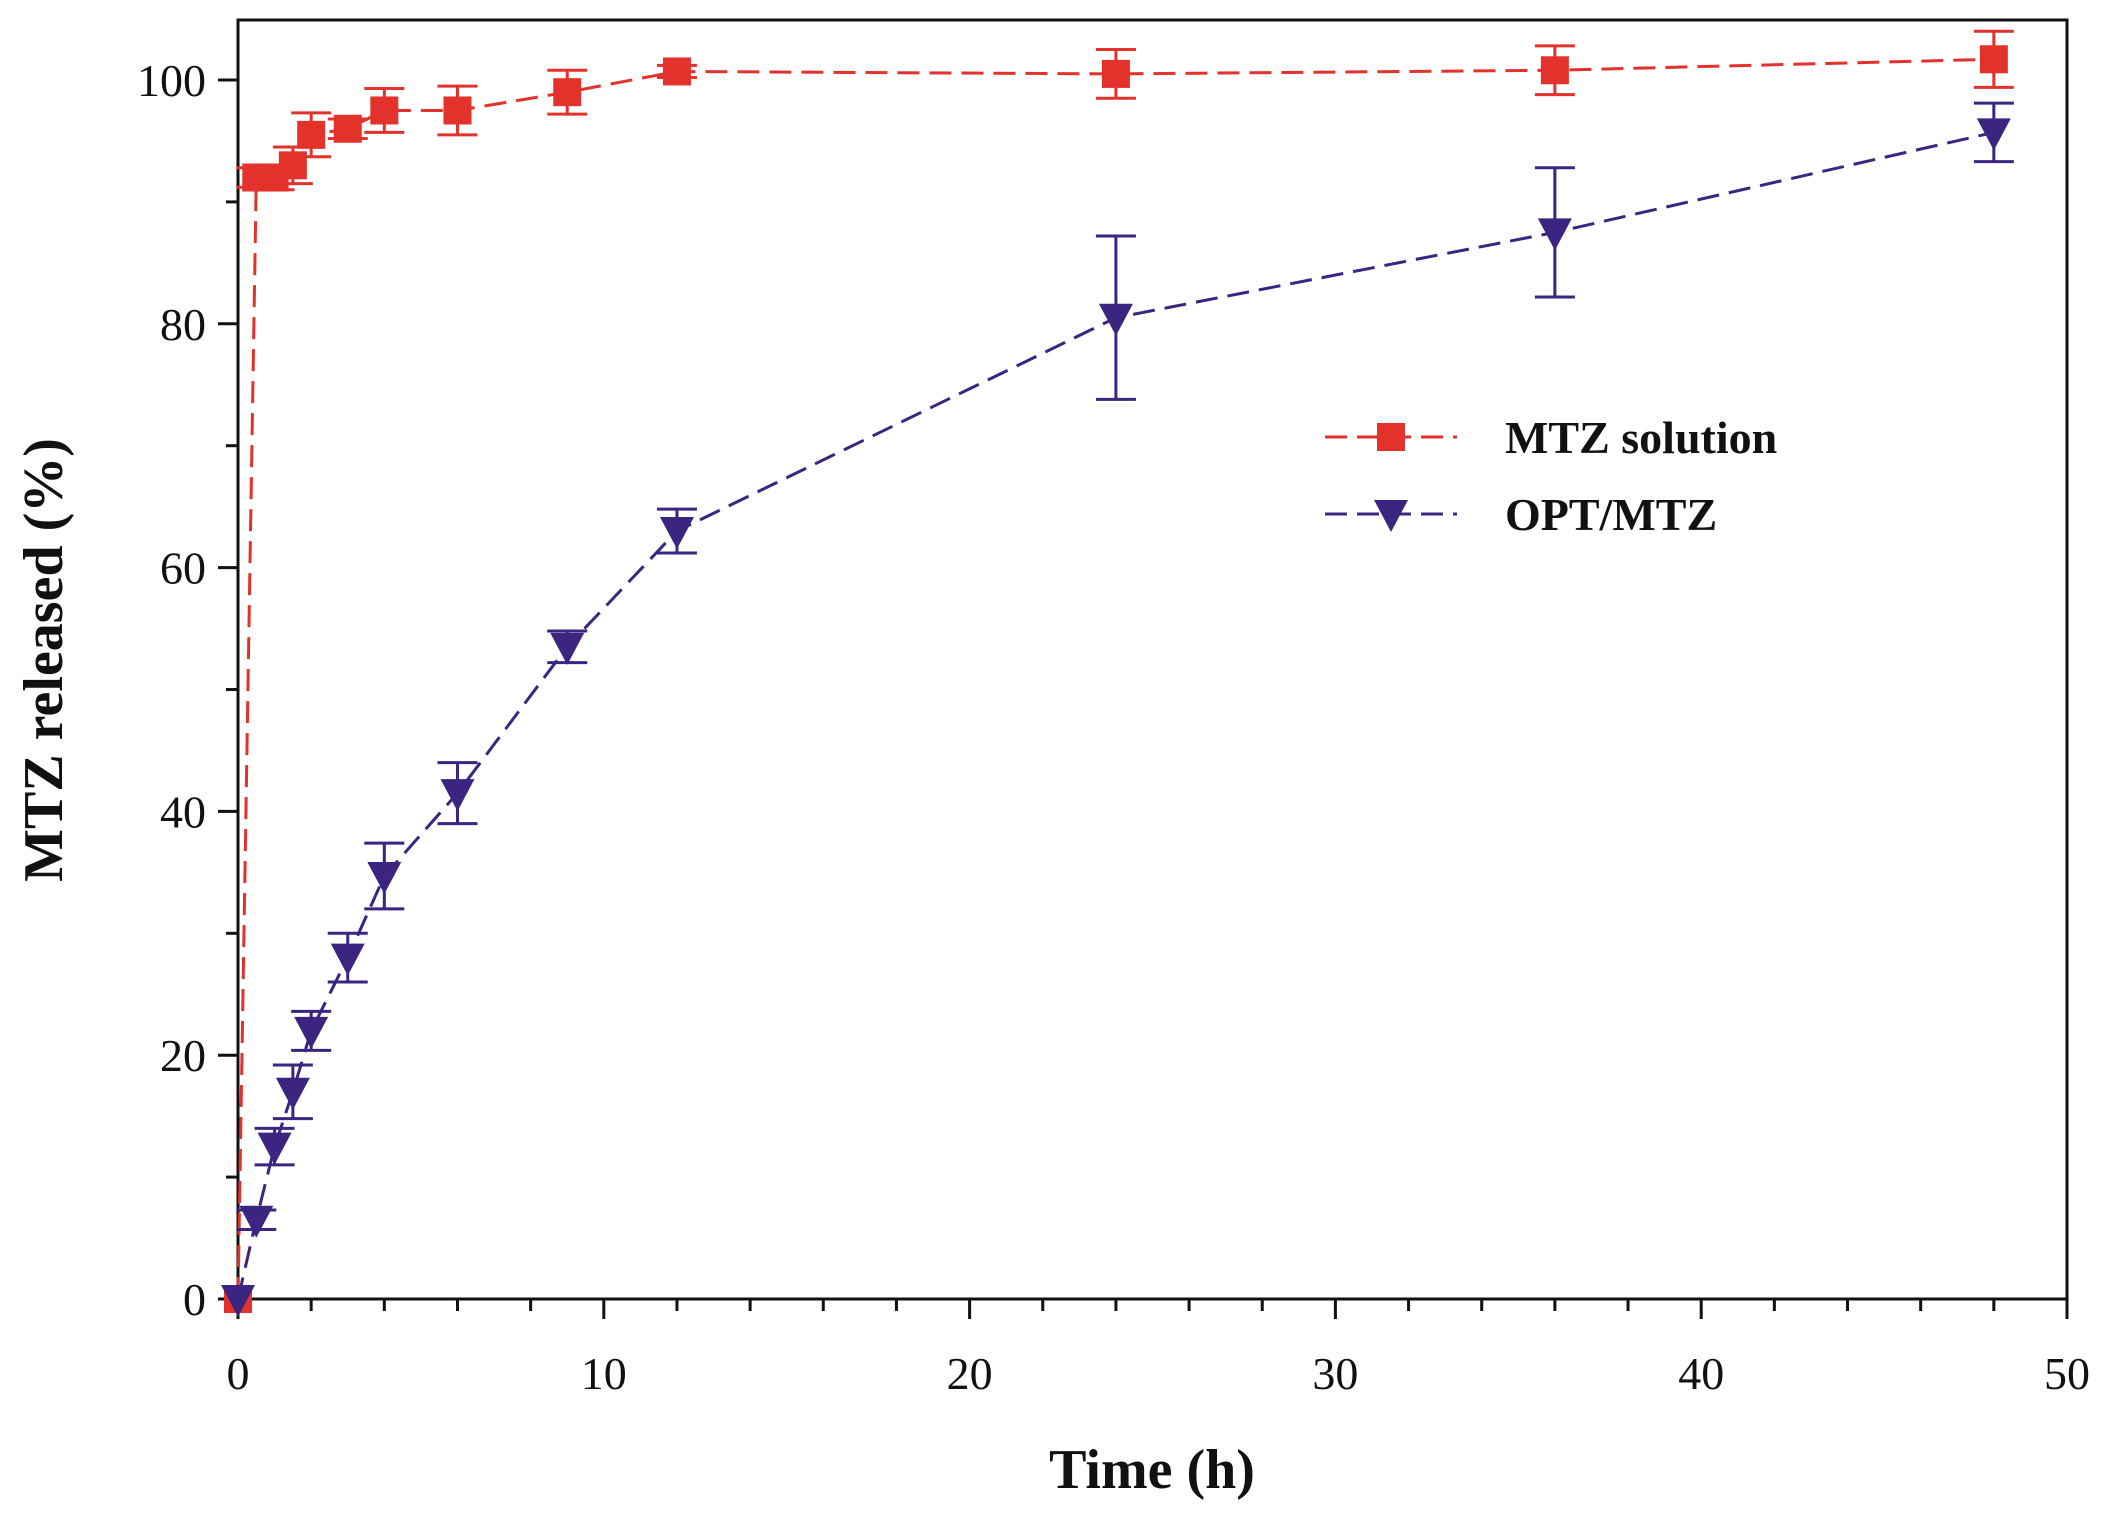 The height and width of the screenshot is (1516, 2108). Describe the element at coordinates (238, 1373) in the screenshot. I see `x-tick-label: 0` at that location.